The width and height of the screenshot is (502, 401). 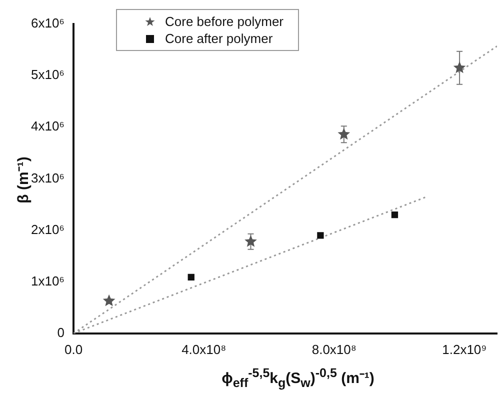 What do you see at coordinates (47, 126) in the screenshot?
I see `y-tick-label: 4x10⁶` at bounding box center [47, 126].